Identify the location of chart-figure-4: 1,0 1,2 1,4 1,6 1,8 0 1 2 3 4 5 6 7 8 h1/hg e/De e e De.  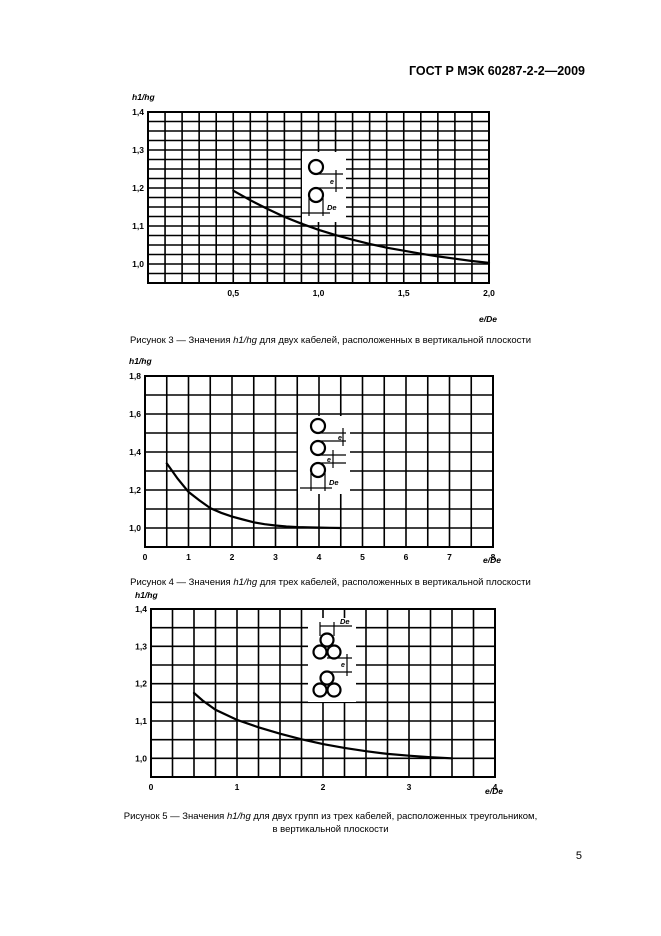
(315, 460).